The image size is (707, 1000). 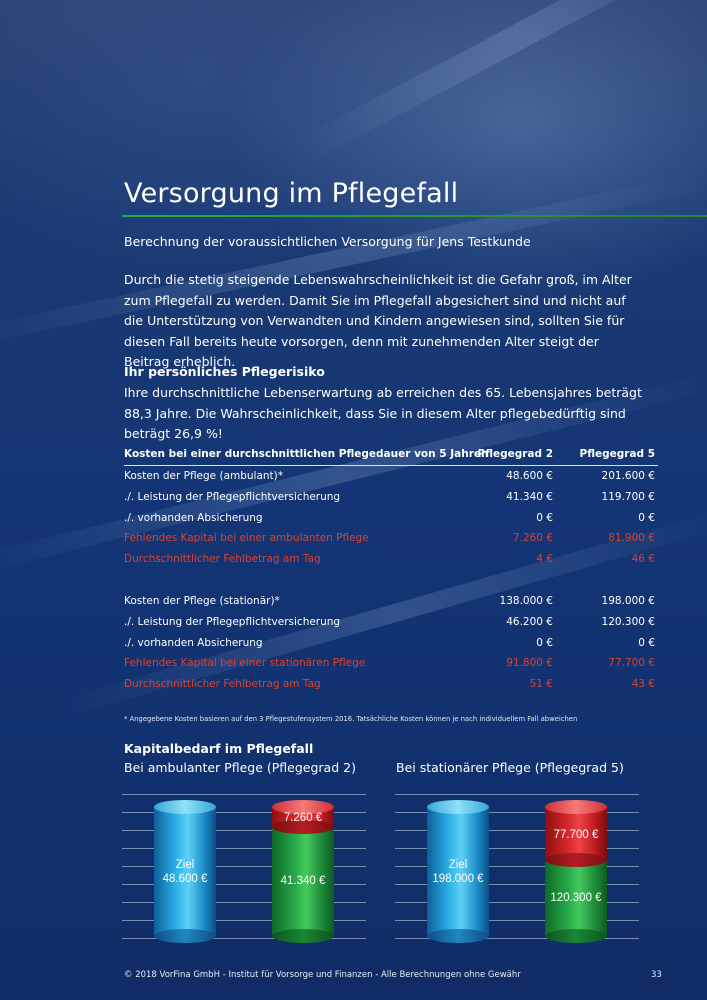 I want to click on row-value-pg5: 43 €, so click(x=643, y=684).